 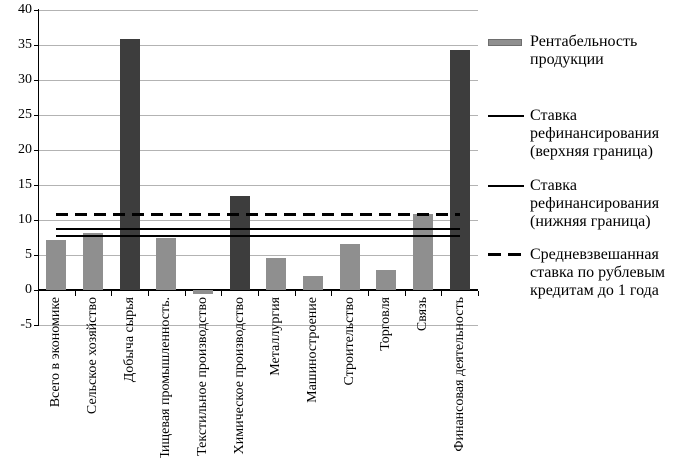 I want to click on y-tick-label: 40, so click(x=25, y=9).